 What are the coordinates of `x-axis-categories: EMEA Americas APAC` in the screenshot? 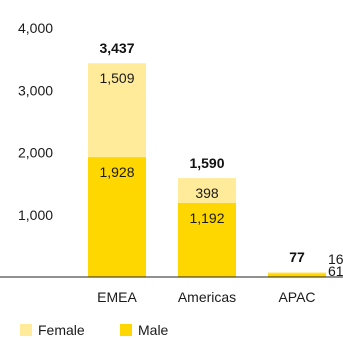 It's located at (206, 297).